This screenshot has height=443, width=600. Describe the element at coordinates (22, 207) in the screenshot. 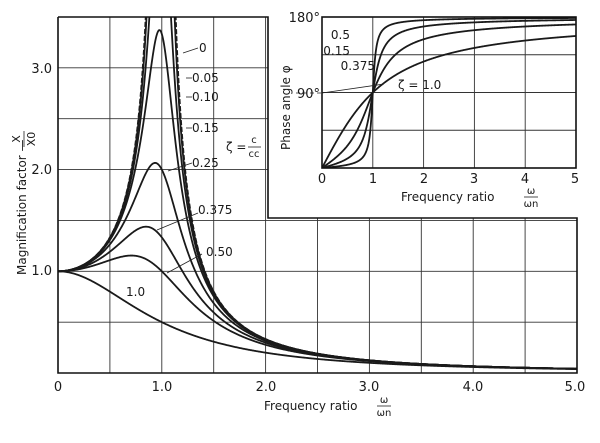

I see `y-axis-label: Magnification factor —` at that location.